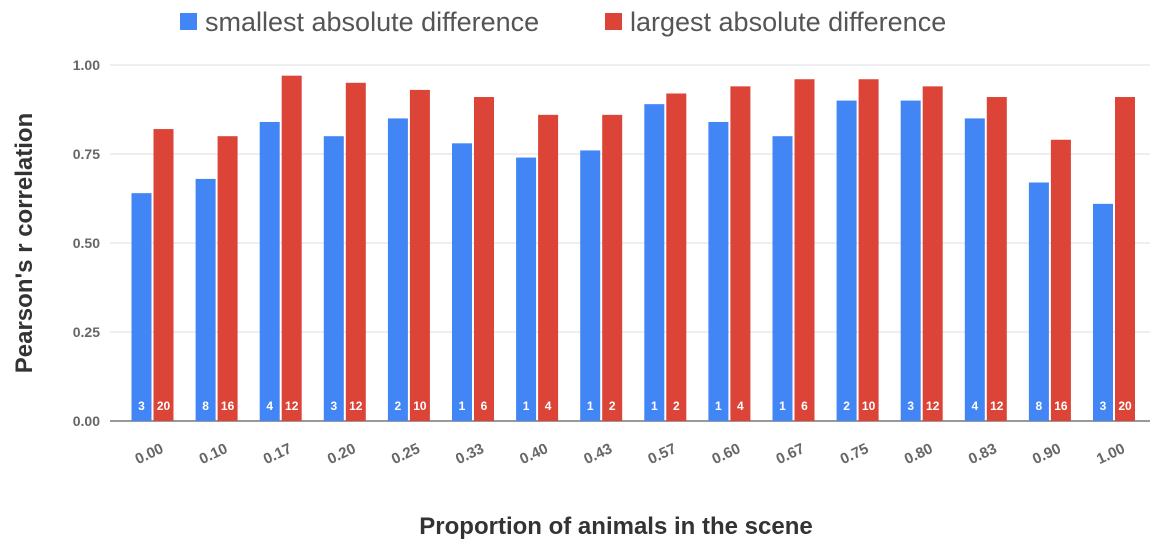  What do you see at coordinates (372, 22) in the screenshot?
I see `legend-label: smallest absolute difference` at bounding box center [372, 22].